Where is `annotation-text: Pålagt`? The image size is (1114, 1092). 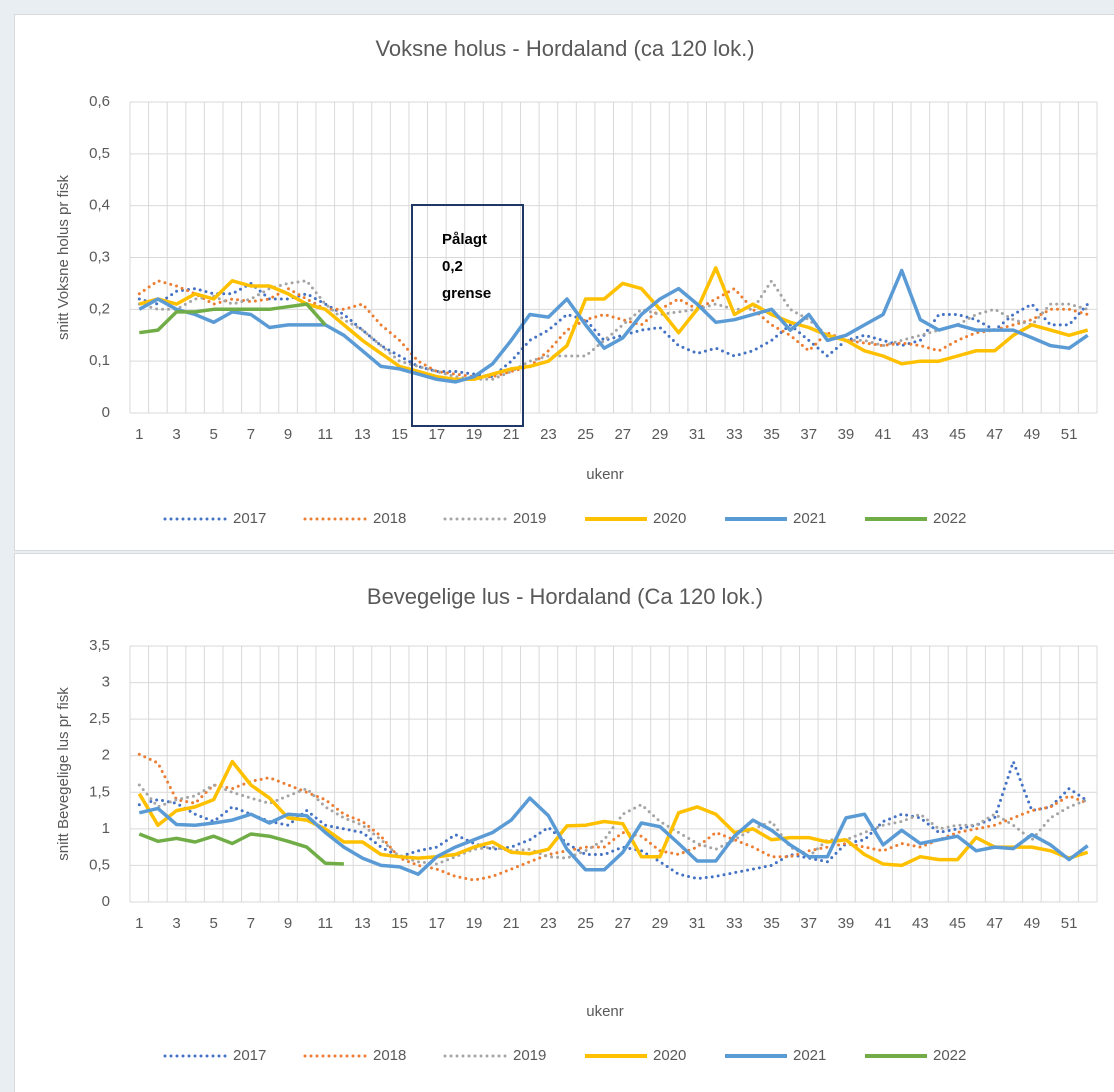
annotation-text: Pålagt is located at coordinates (464, 239).